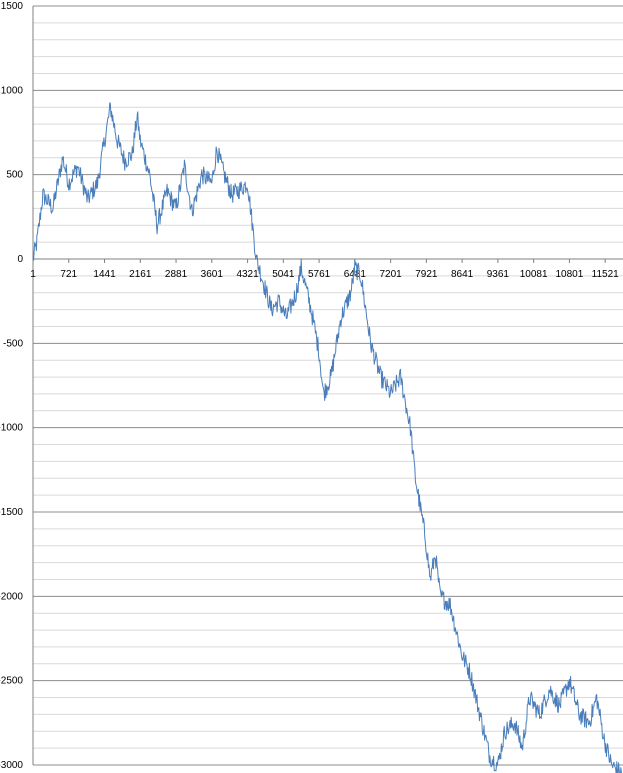 This screenshot has width=623, height=773. What do you see at coordinates (247, 274) in the screenshot?
I see `x-tick-label: 4321` at bounding box center [247, 274].